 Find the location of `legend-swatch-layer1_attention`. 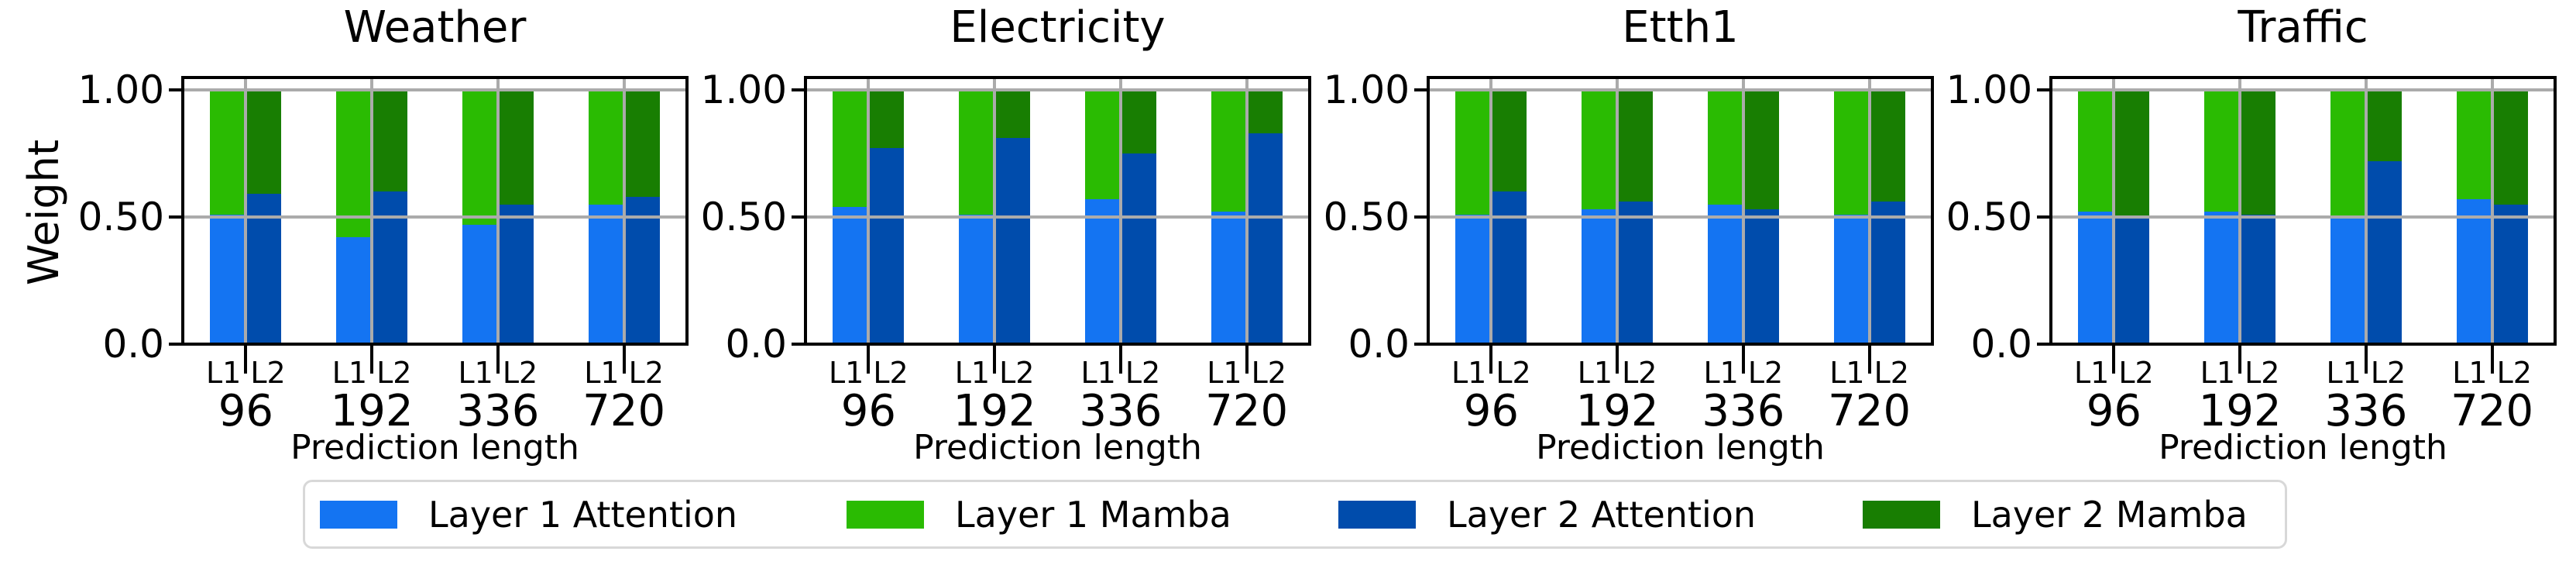

legend-swatch-layer1_attention is located at coordinates (358, 515).